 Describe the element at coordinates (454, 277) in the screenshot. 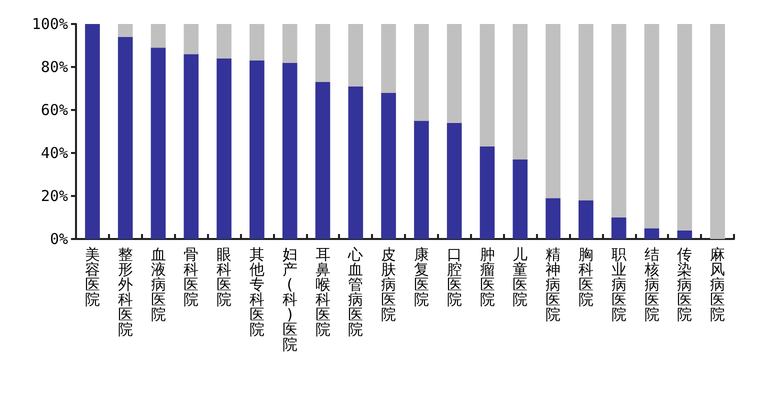

I see `x-tick-label: 口腔医院` at that location.